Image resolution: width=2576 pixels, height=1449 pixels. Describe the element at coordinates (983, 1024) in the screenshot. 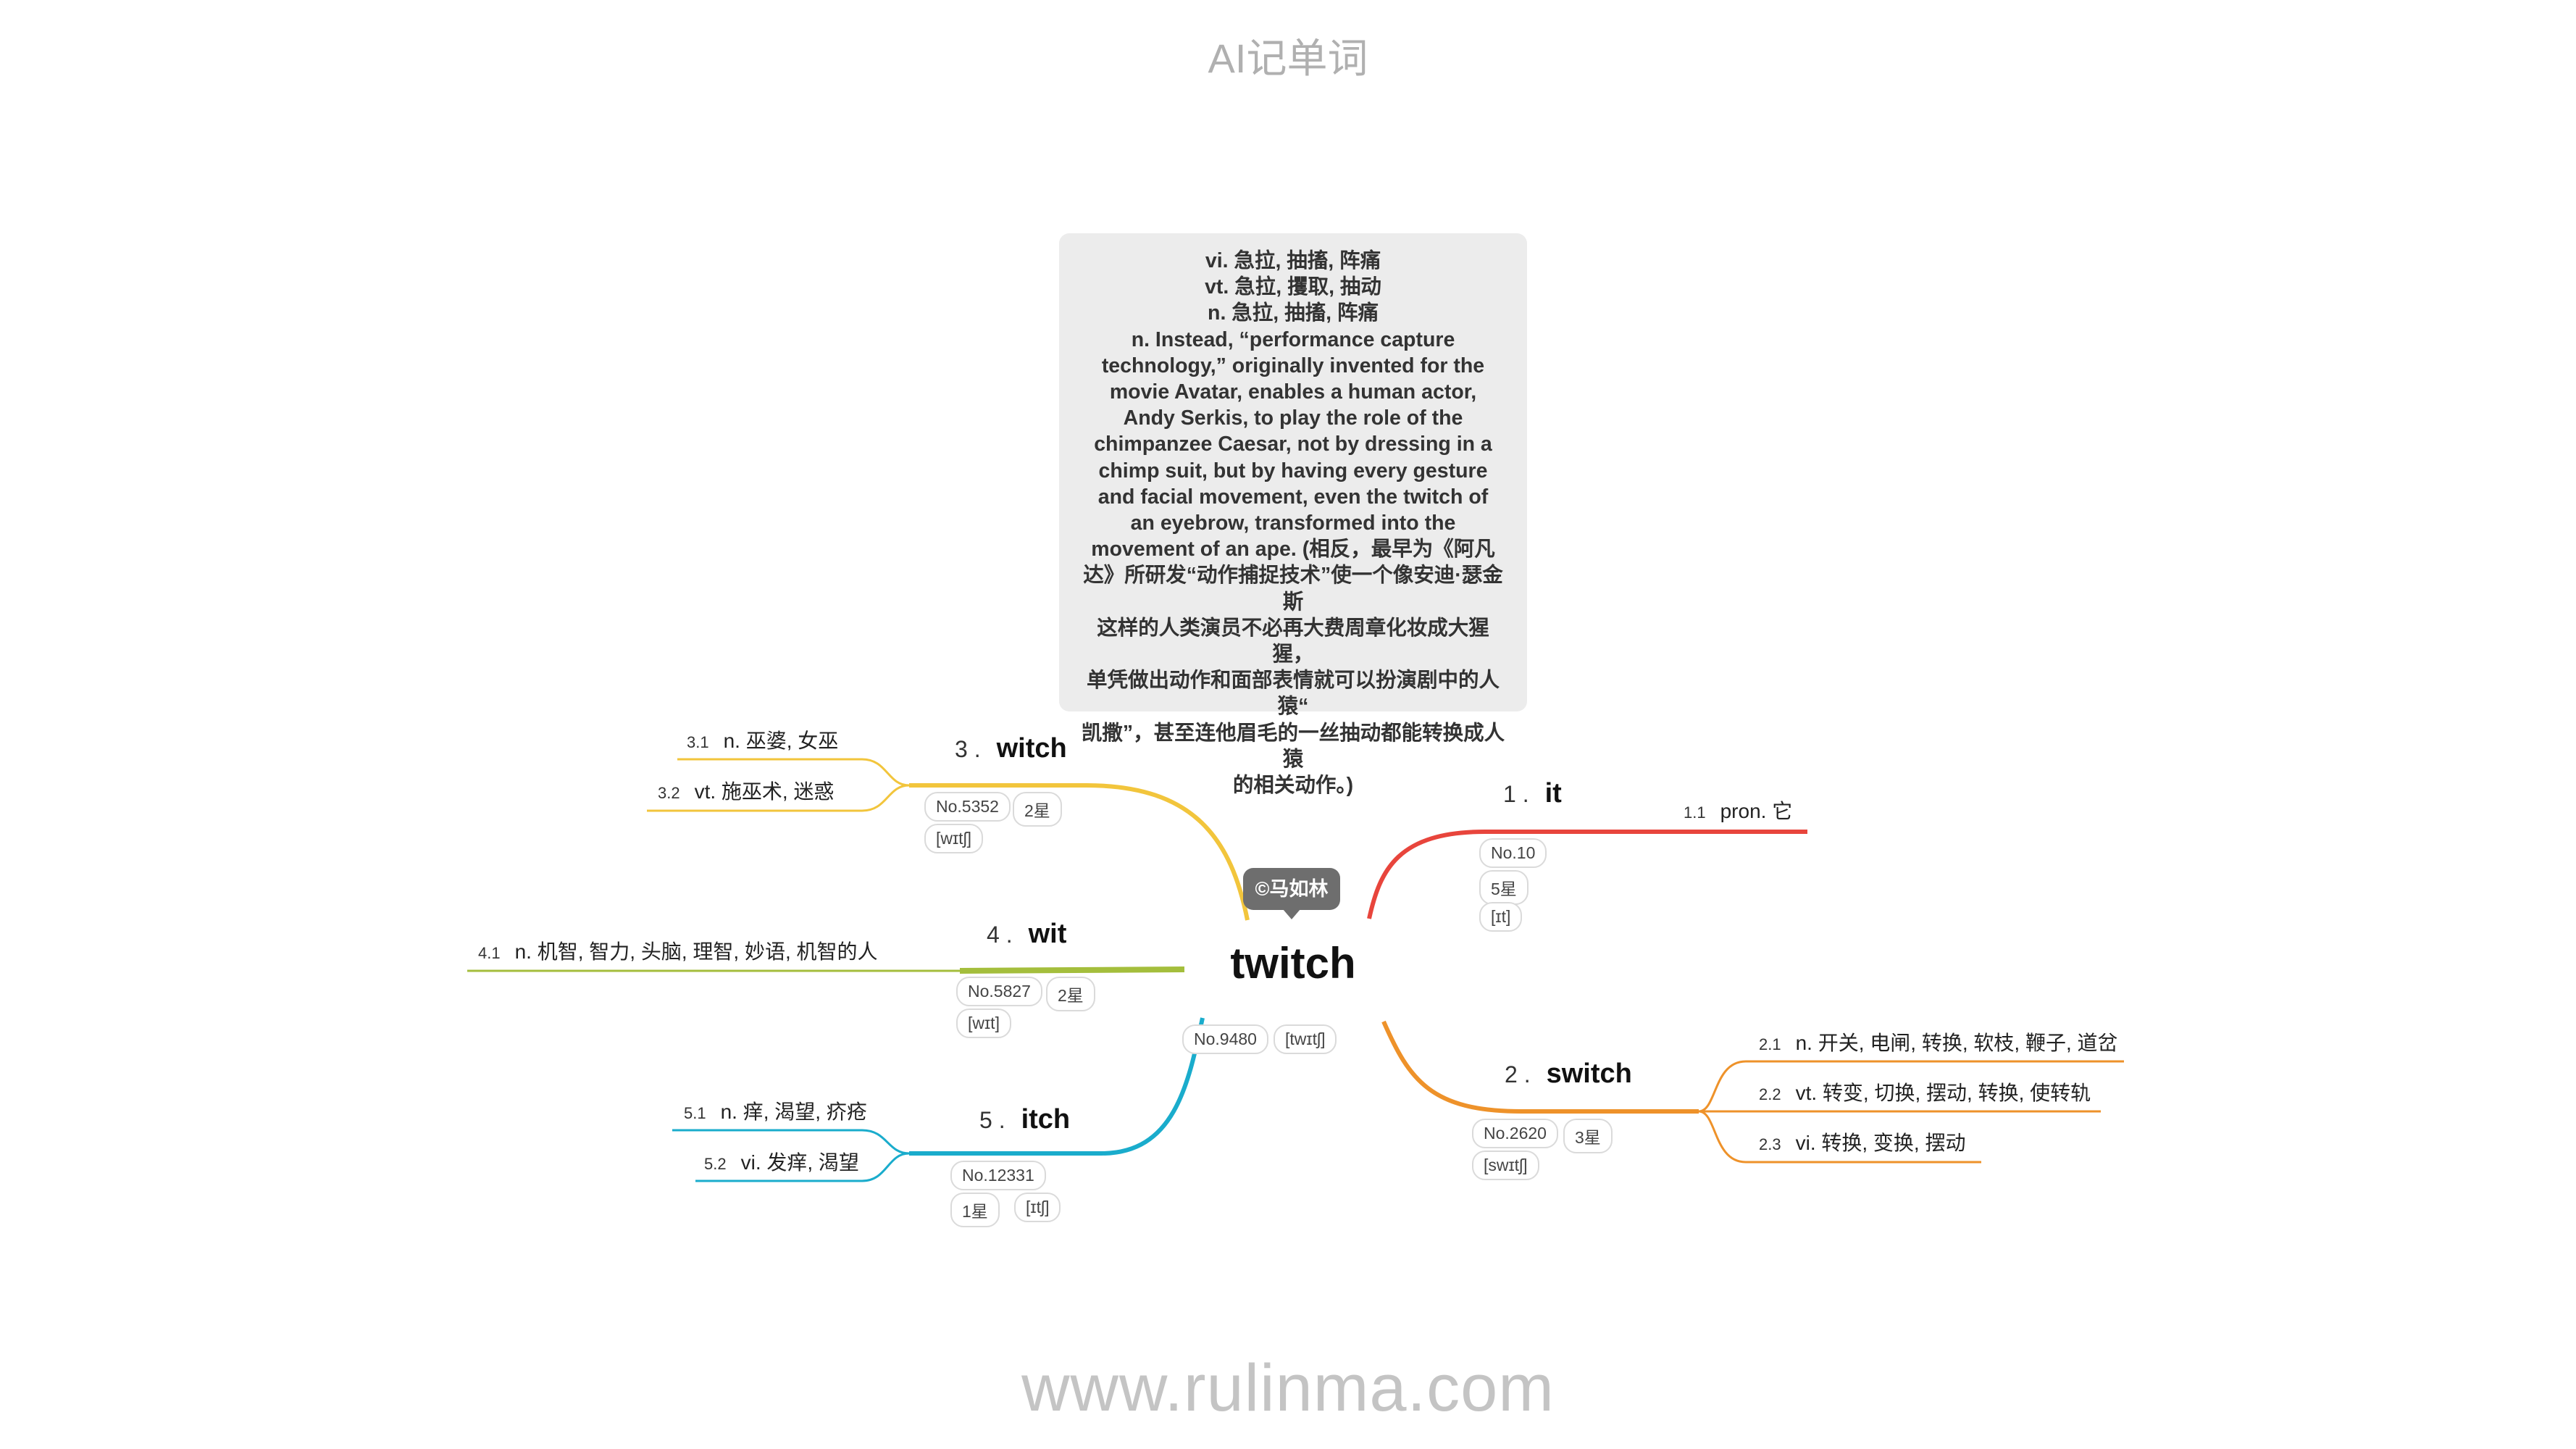

I see `branch-wit-phonetic-tag: [wɪt]` at that location.